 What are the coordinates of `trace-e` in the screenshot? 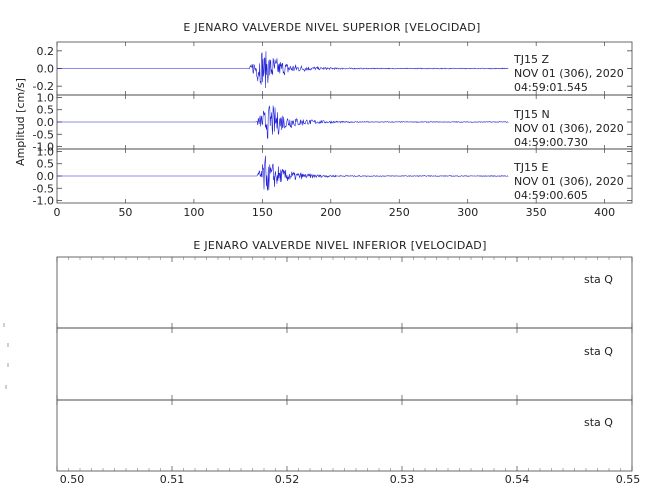 It's located at (283, 173).